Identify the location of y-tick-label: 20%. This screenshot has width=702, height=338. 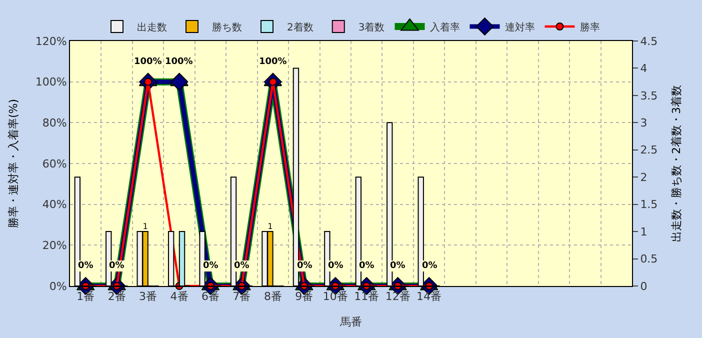
(54, 245).